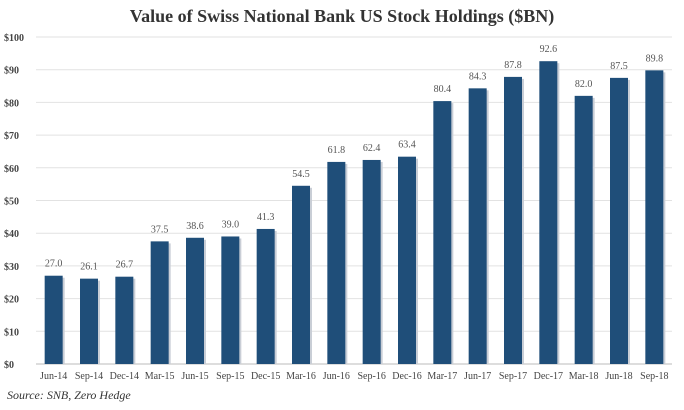 Image resolution: width=684 pixels, height=410 pixels. What do you see at coordinates (371, 376) in the screenshot?
I see `x-tick-label: Sep-16` at bounding box center [371, 376].